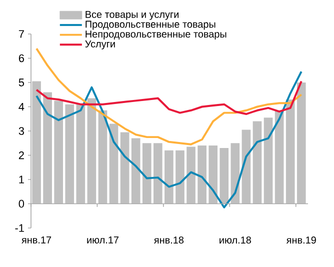 Image resolution: width=334 pixels, height=267 pixels. What do you see at coordinates (21, 34) in the screenshot?
I see `y-tick-label: 7` at bounding box center [21, 34].